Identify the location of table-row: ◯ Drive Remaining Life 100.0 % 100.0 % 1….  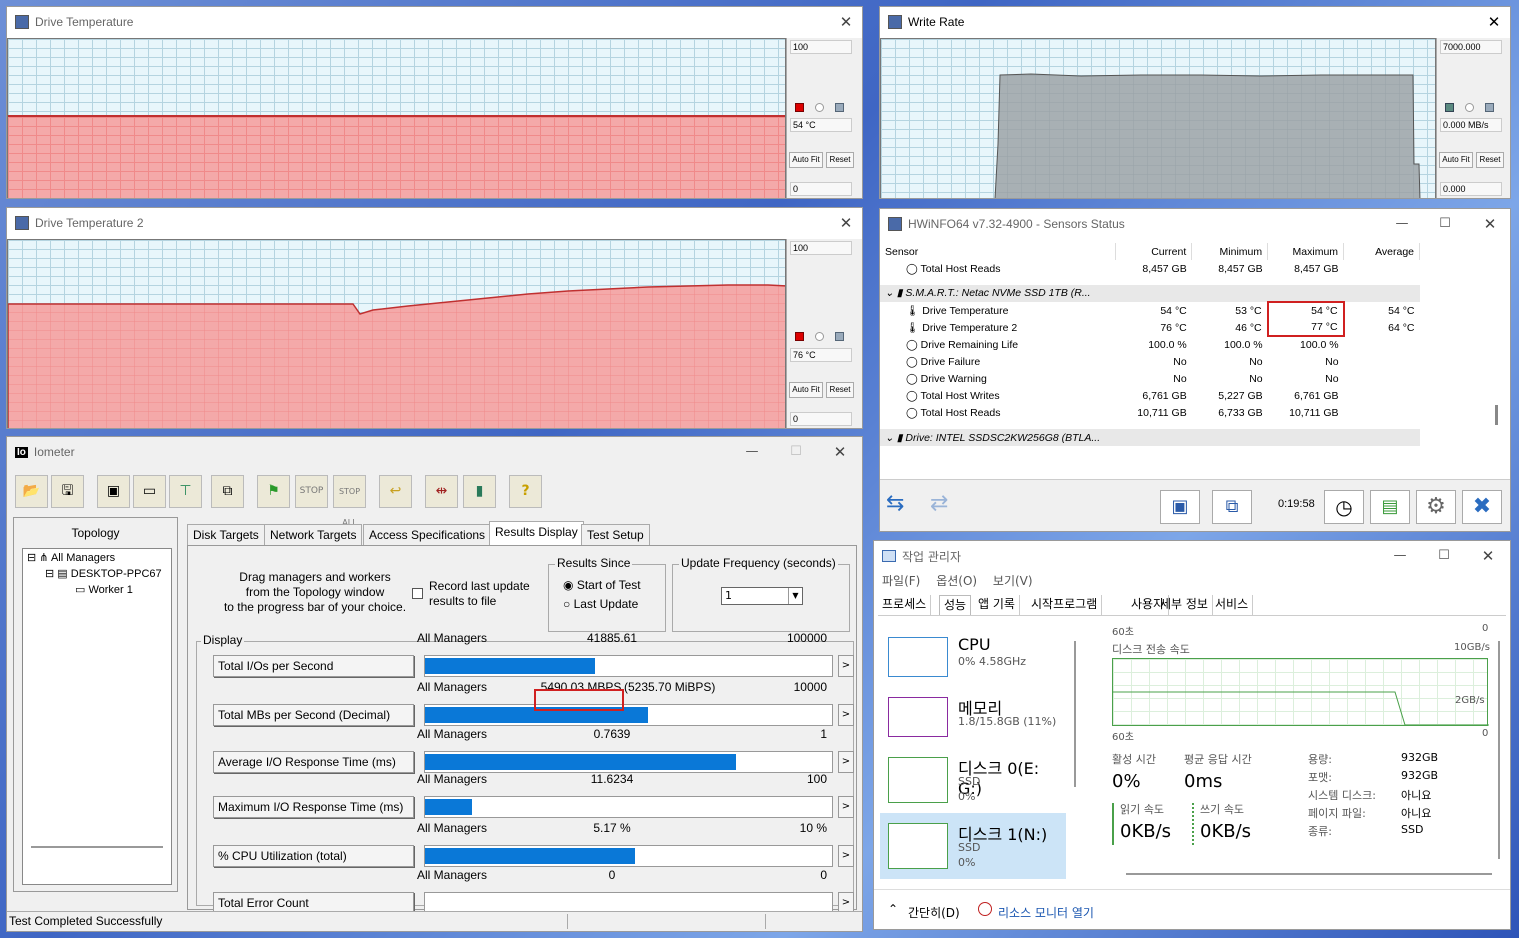
(1122, 345).